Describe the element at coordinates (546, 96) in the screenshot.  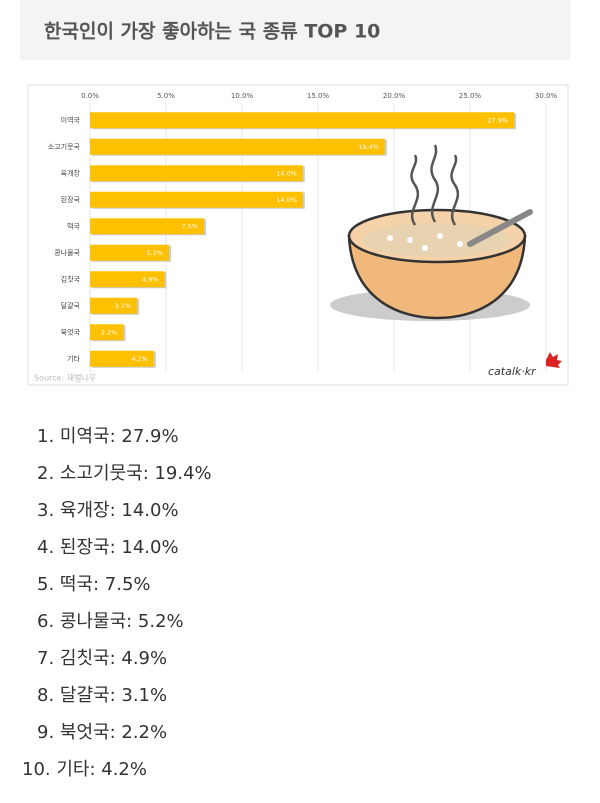
I see `x-tick-label: 30.0%` at that location.